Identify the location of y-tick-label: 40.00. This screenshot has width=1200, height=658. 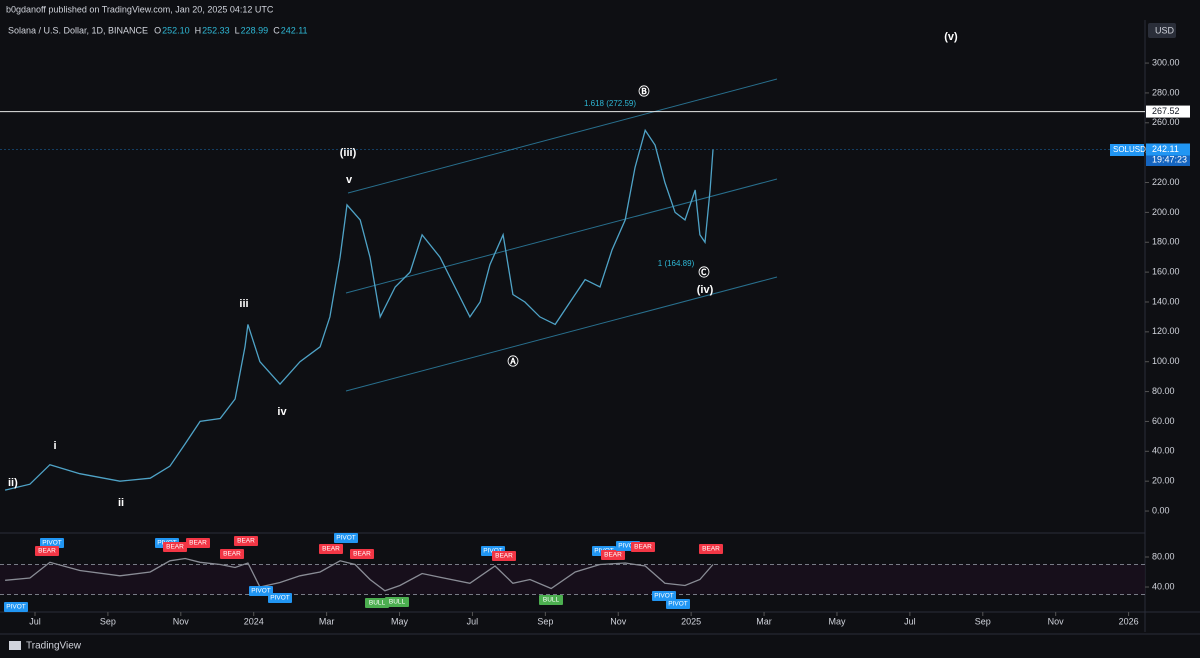
(1163, 451).